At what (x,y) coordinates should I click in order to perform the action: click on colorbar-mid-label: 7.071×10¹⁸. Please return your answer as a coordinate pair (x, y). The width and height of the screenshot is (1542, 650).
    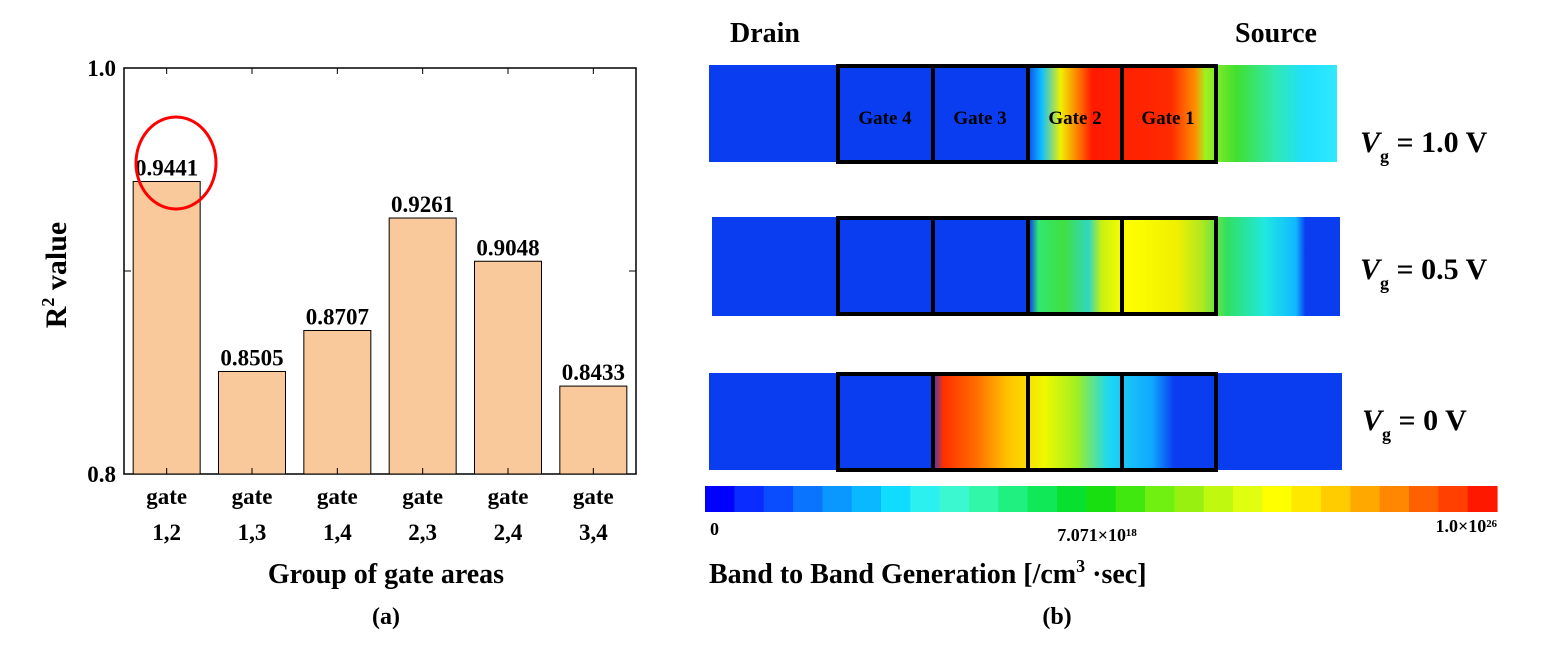
    Looking at the image, I should click on (1097, 535).